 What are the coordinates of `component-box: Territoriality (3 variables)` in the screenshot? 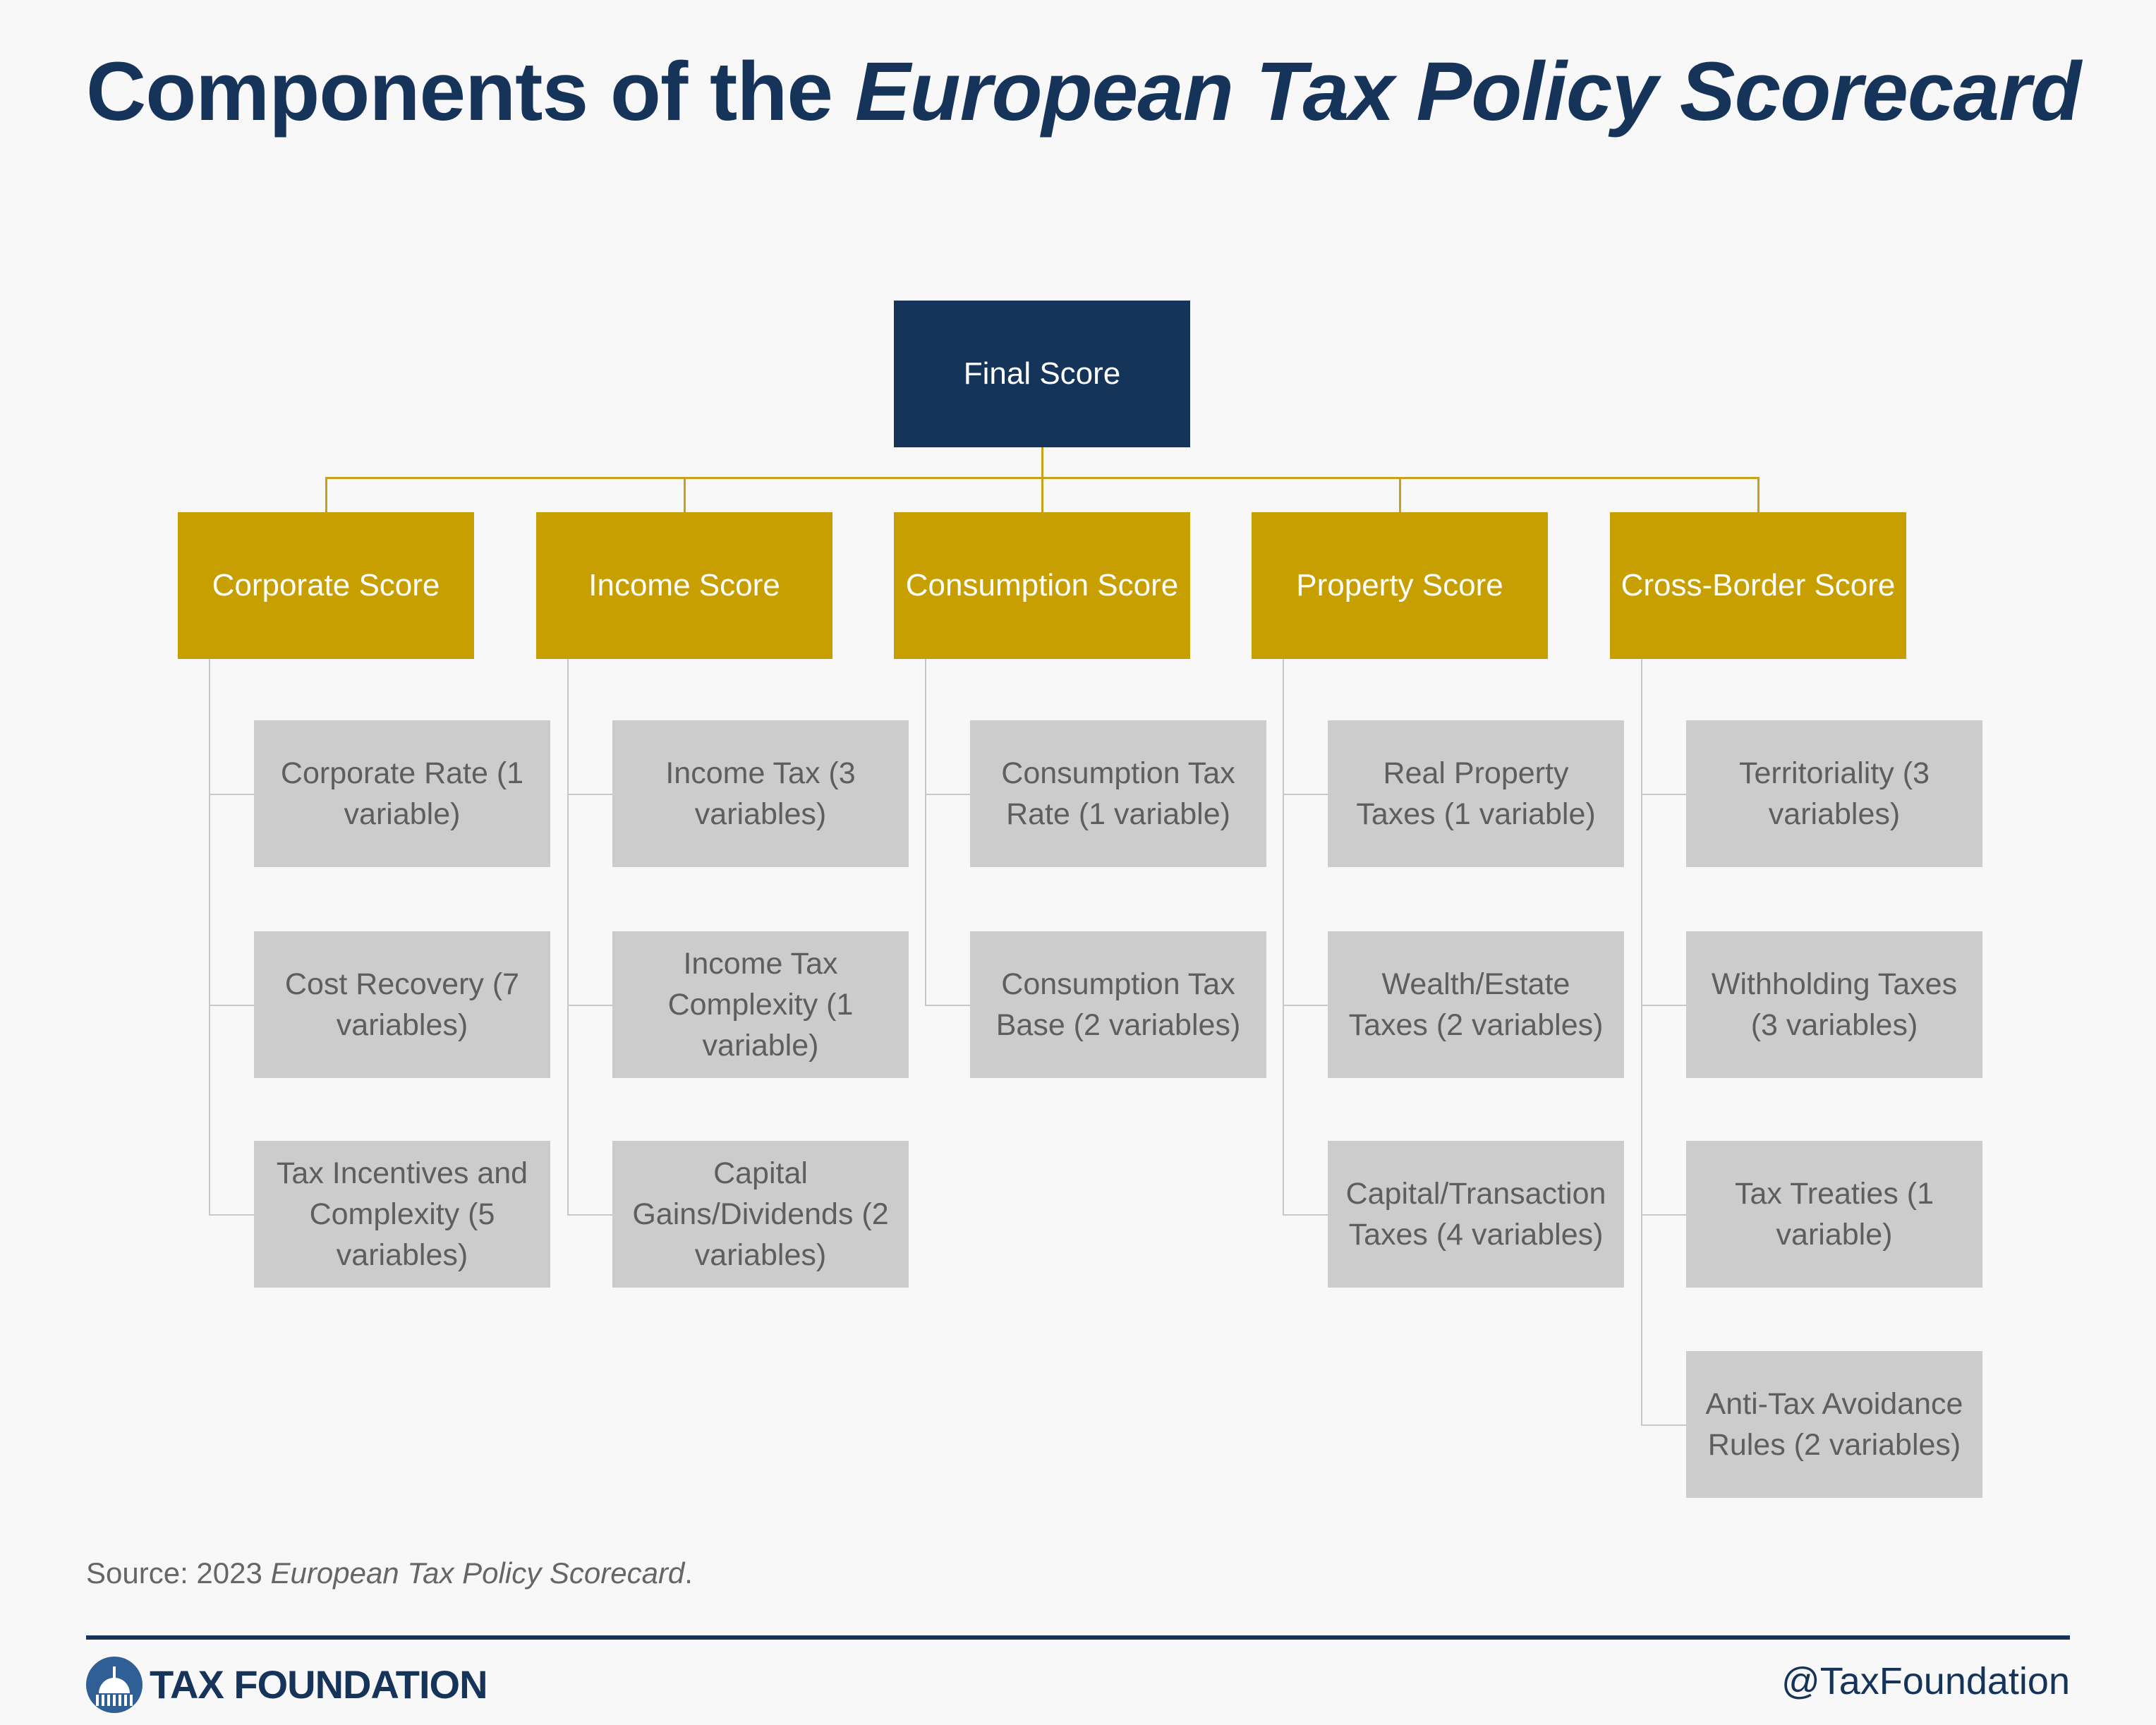 It's located at (1834, 794).